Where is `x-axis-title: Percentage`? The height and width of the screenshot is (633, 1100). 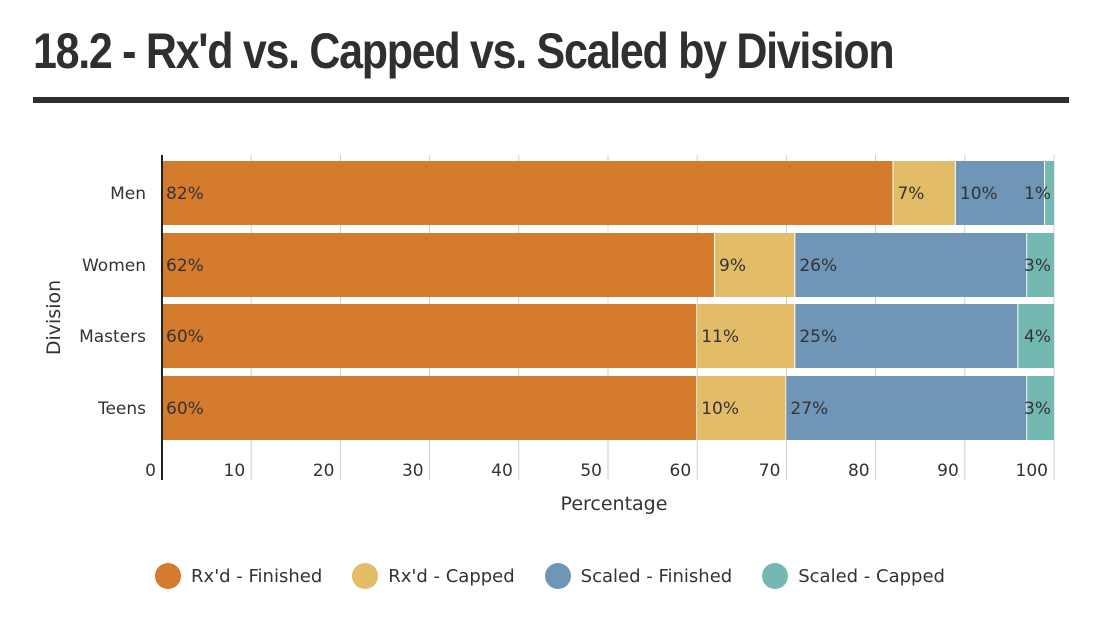
x-axis-title: Percentage is located at coordinates (614, 504).